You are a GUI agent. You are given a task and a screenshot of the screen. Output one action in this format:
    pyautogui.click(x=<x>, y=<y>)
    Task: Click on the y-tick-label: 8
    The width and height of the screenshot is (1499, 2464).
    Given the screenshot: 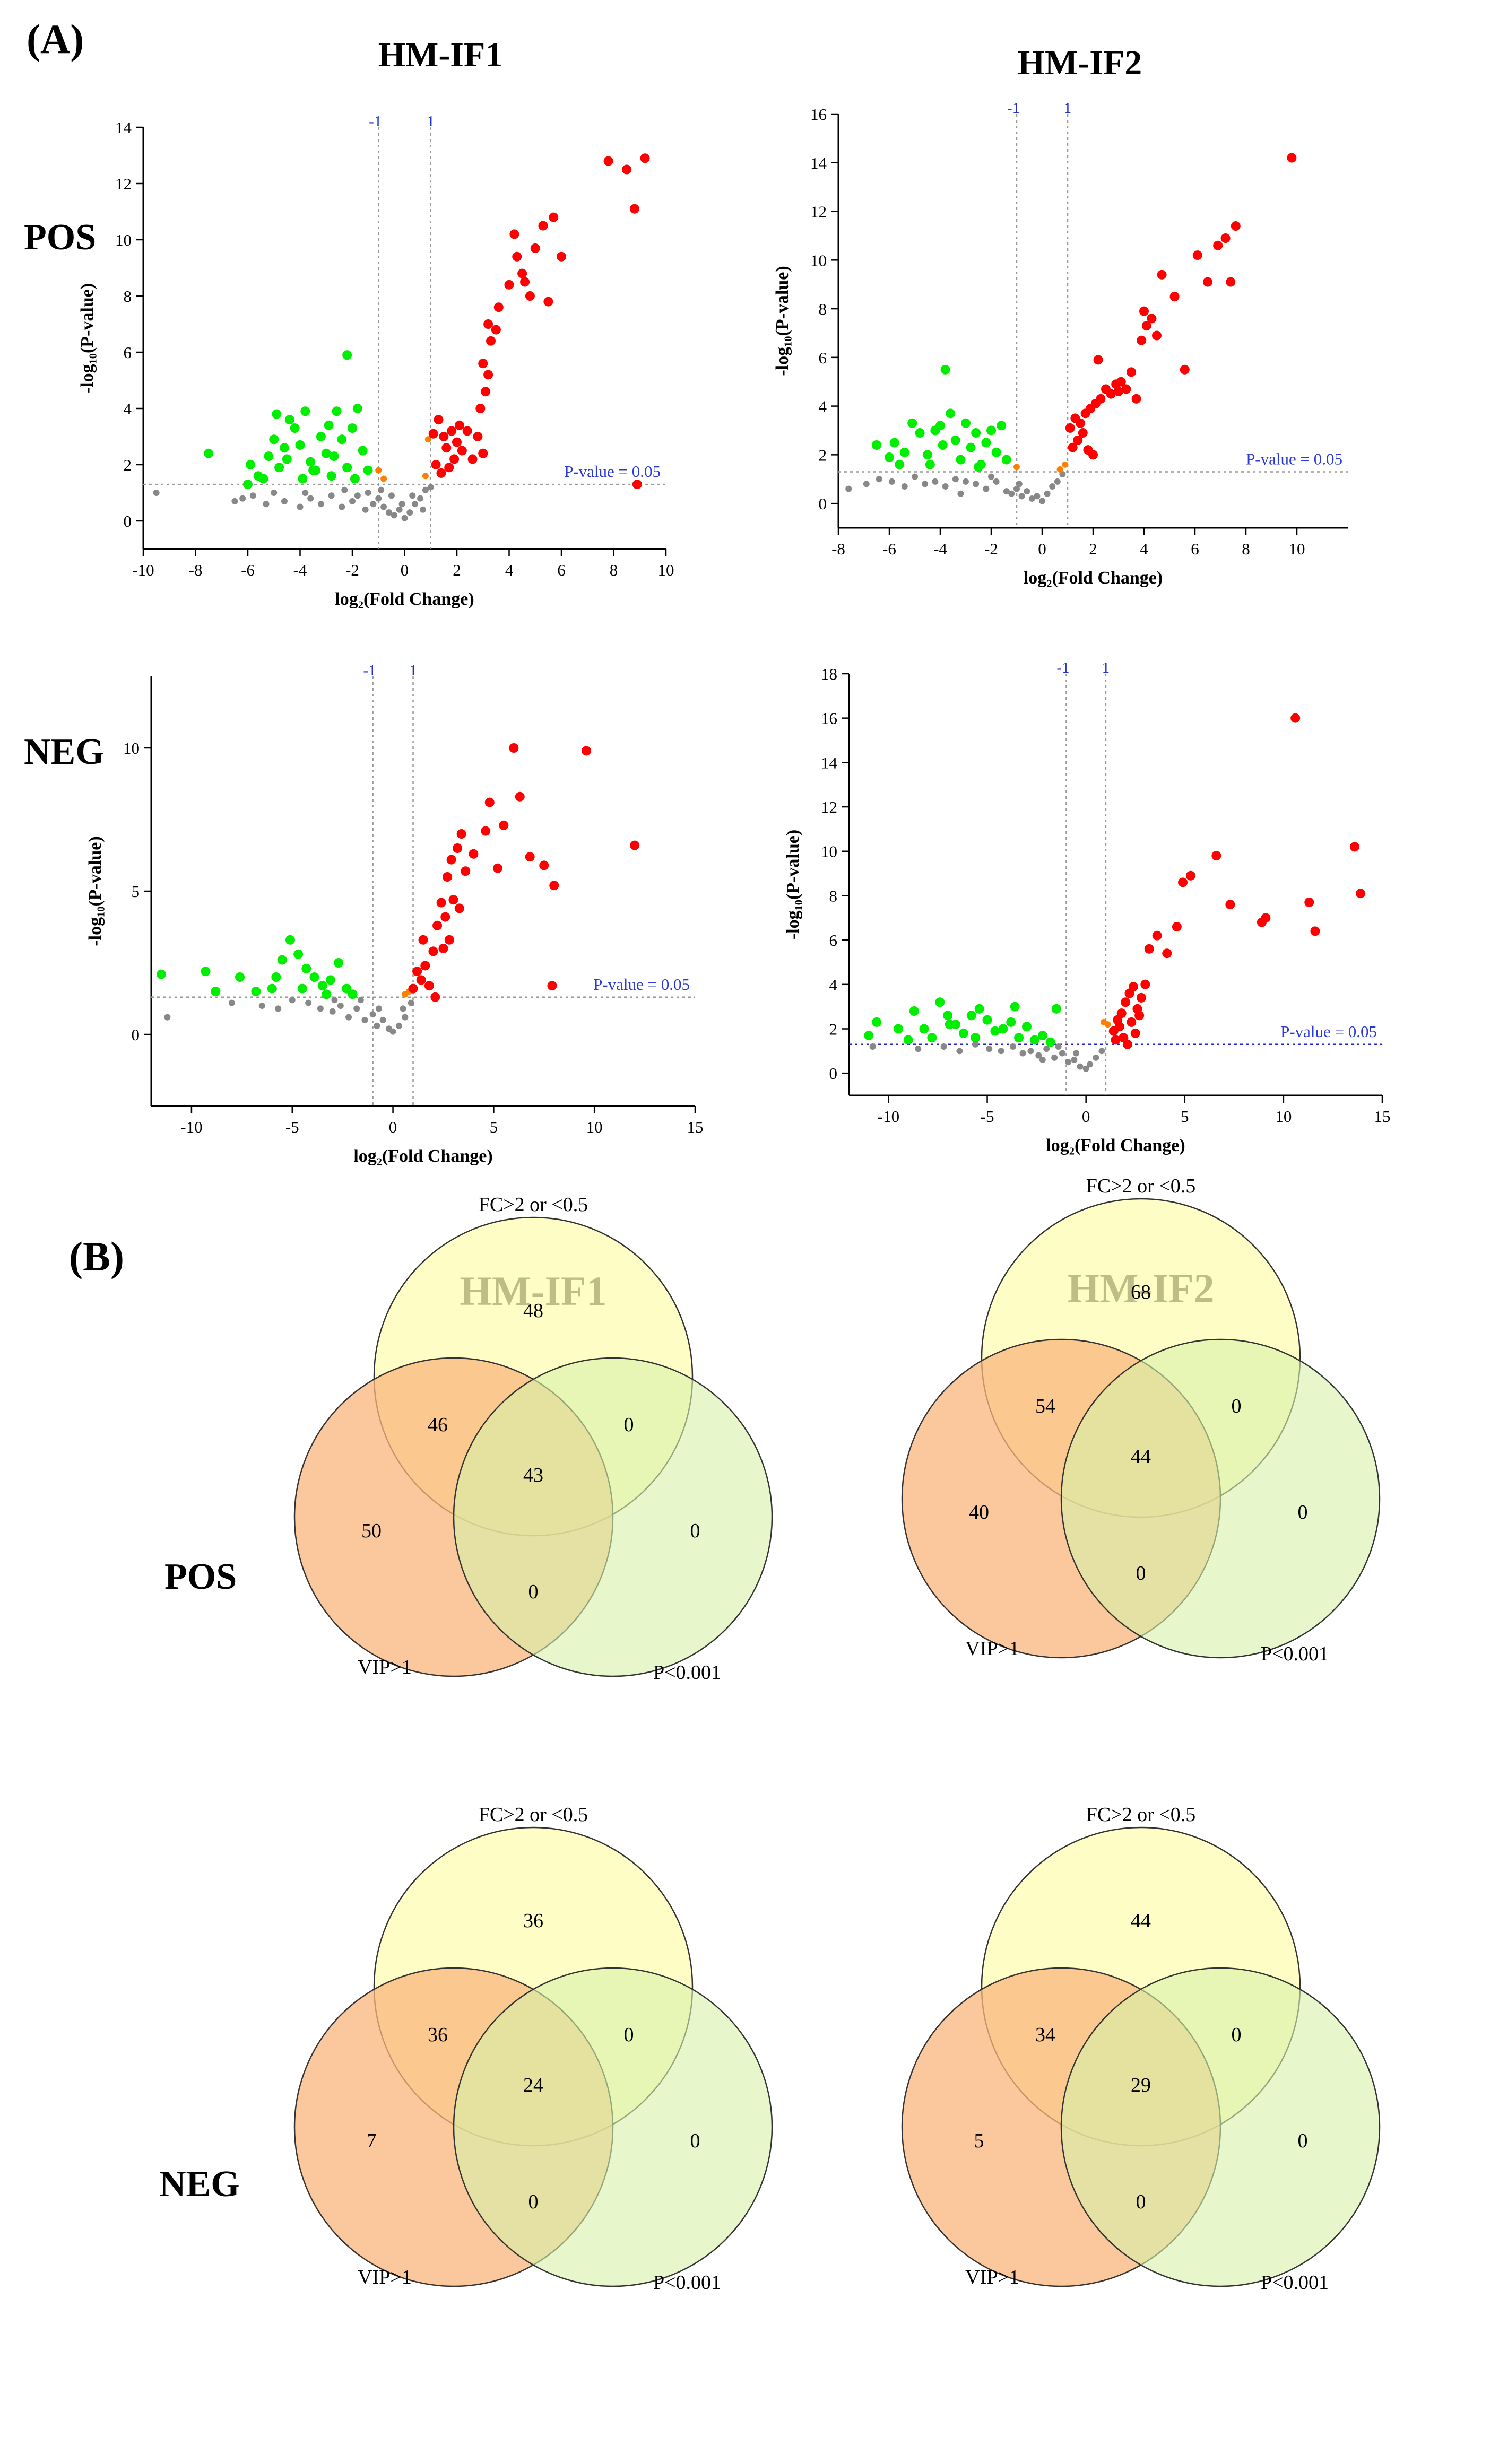 What is the action you would take?
    pyautogui.click(x=128, y=296)
    